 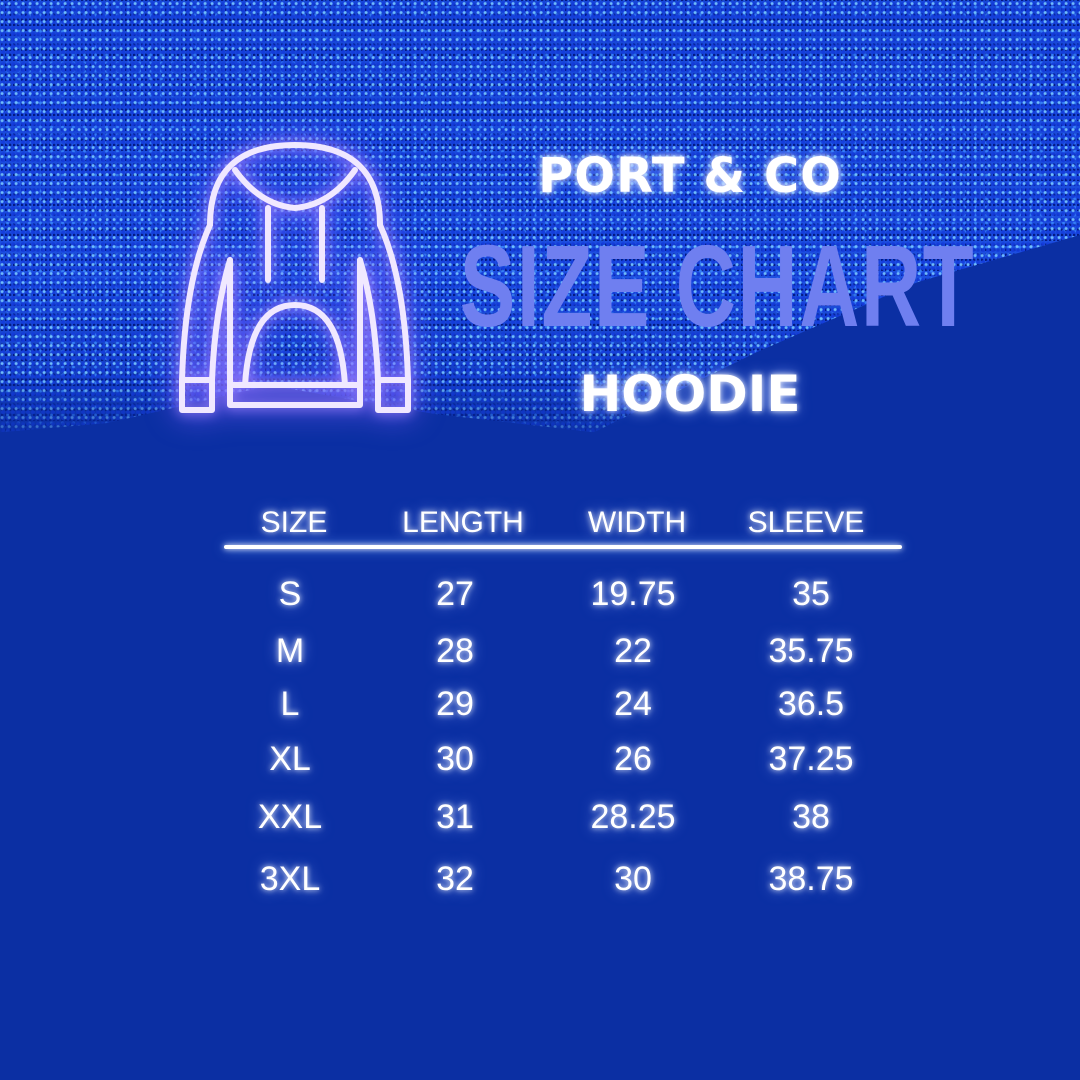 I want to click on cell-sleeve: 36.5, so click(x=811, y=704).